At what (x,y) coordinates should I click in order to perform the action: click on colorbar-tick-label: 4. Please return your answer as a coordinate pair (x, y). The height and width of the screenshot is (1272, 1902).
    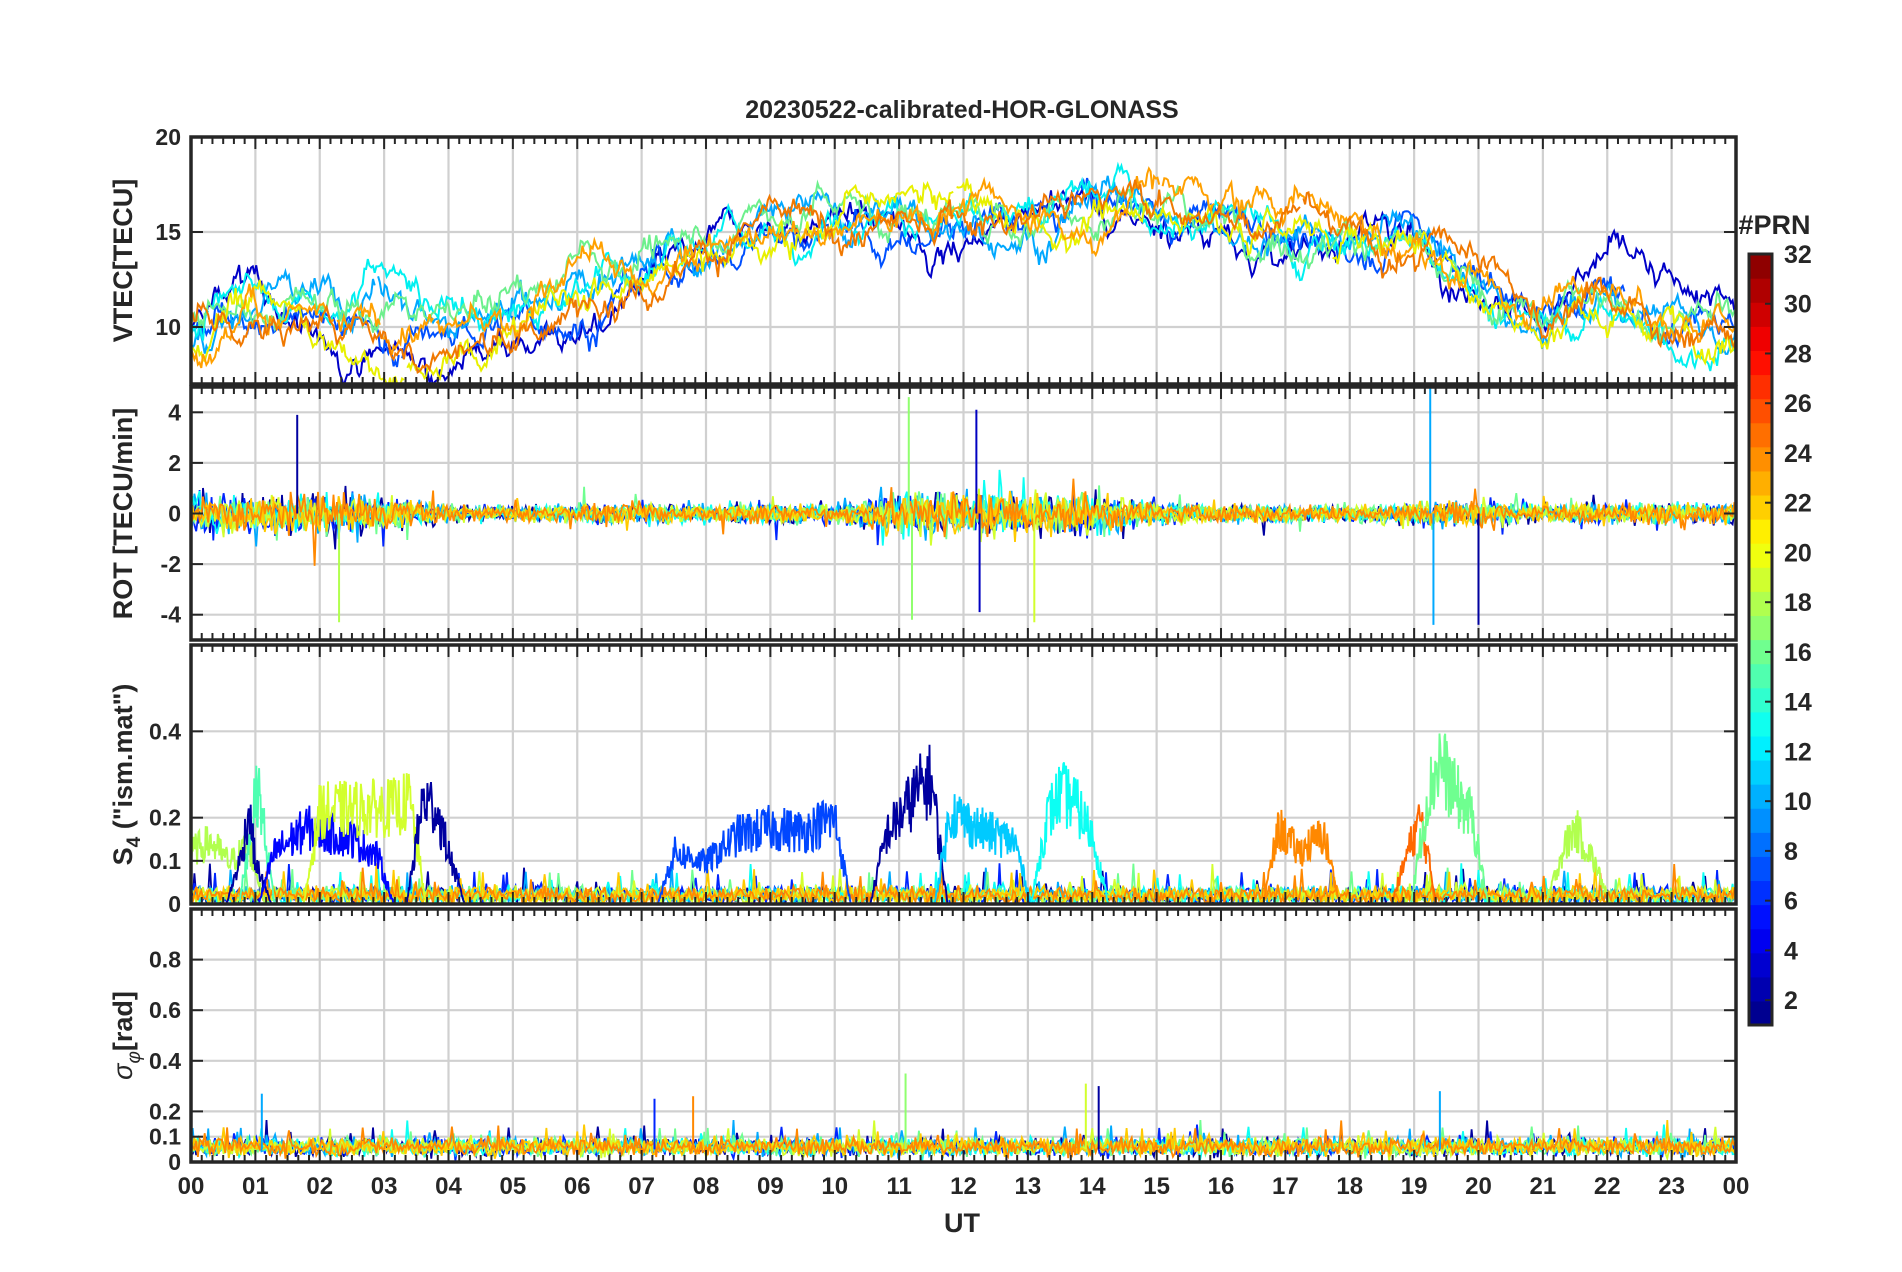
    Looking at the image, I should click on (1791, 951).